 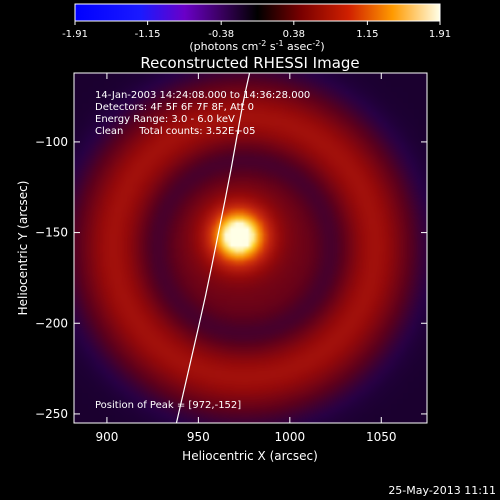 What do you see at coordinates (202, 95) in the screenshot?
I see `info-line-time: 14-Jan-2003 14:24:08.000 to 14:36:28.000` at bounding box center [202, 95].